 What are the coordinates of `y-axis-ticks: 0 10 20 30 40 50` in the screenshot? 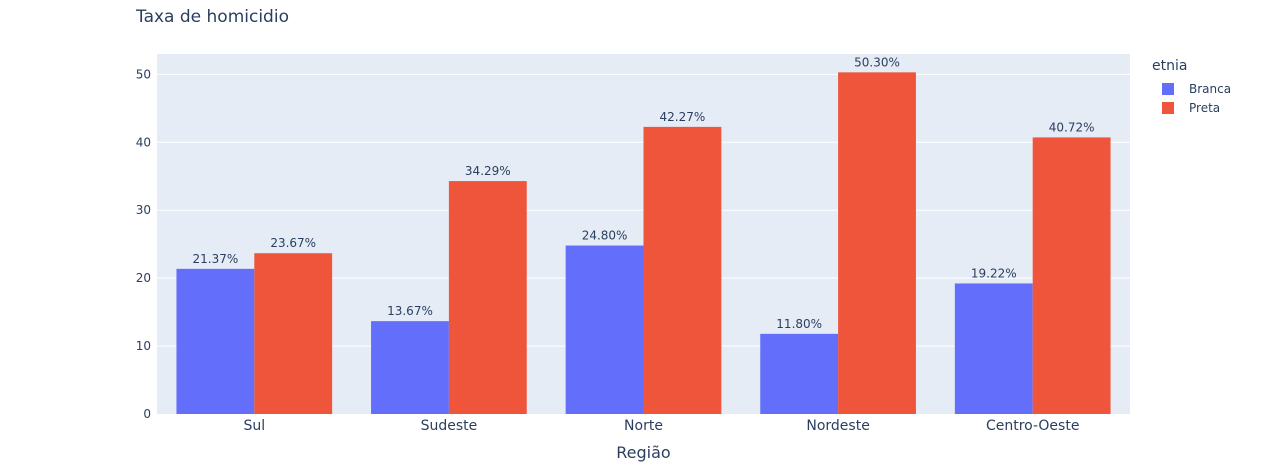 It's located at (143, 244).